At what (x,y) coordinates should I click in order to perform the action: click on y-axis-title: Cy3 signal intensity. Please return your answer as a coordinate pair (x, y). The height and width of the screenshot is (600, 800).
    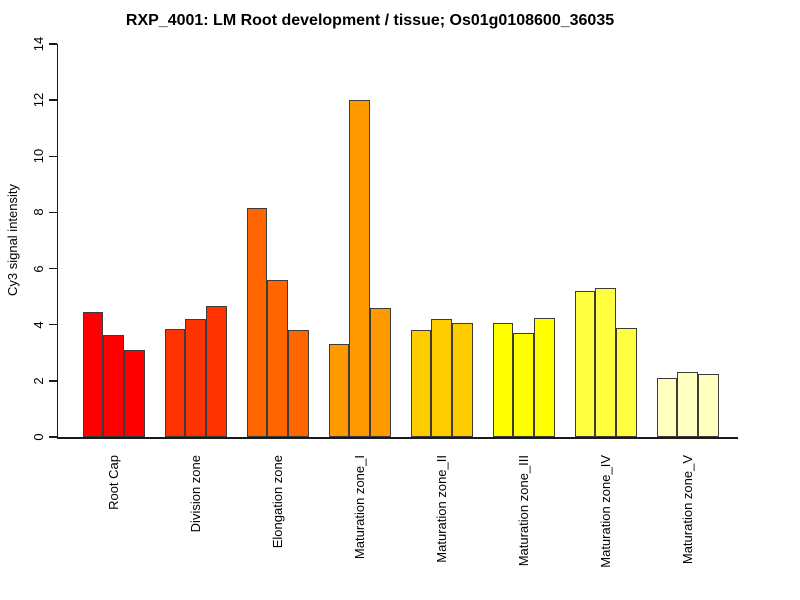
    Looking at the image, I should click on (12, 240).